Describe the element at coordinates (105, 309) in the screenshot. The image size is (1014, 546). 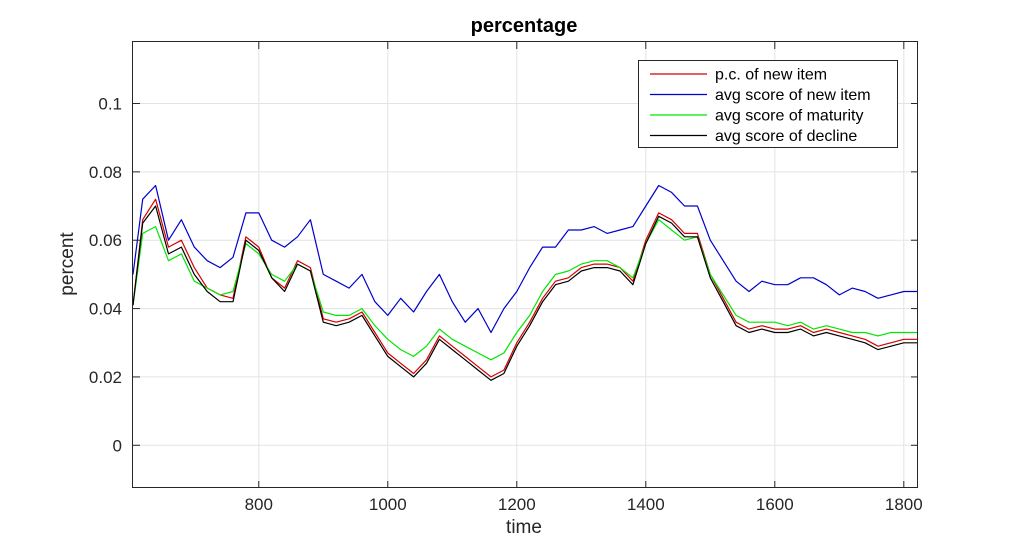
I see `y-tick-label: 0.04` at that location.